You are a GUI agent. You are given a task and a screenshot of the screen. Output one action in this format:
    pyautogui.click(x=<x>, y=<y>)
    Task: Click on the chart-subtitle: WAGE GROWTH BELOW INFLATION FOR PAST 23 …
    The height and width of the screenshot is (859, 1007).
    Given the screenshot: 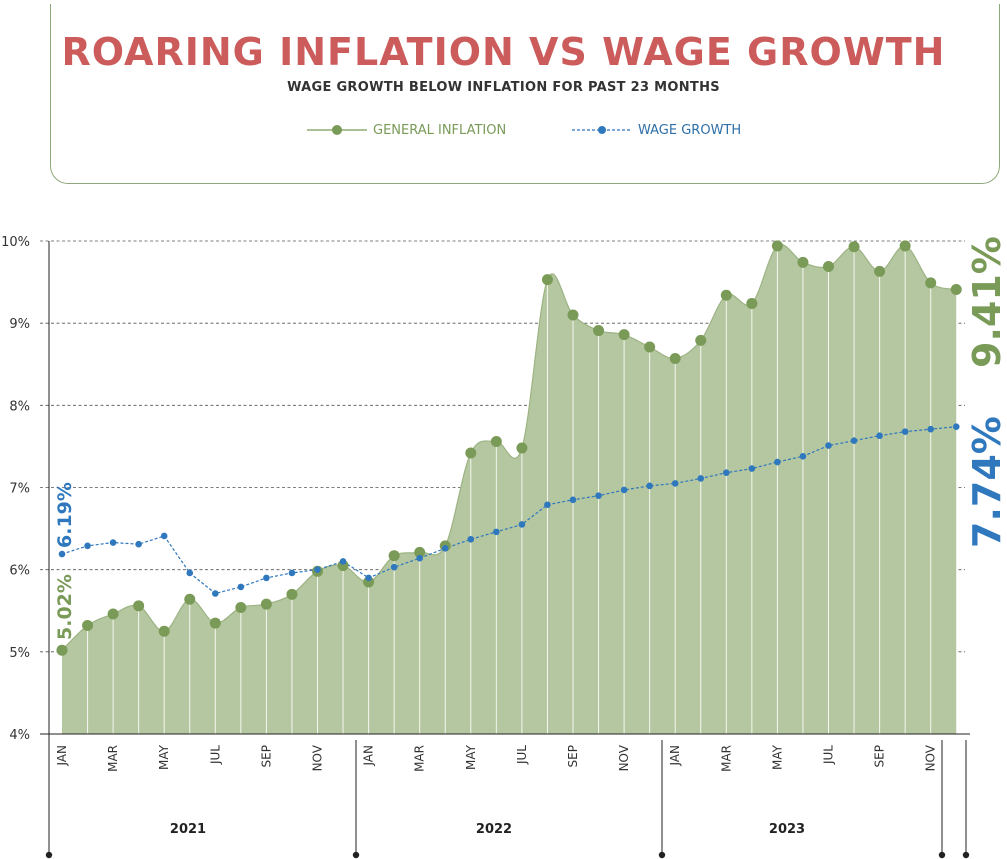 What is the action you would take?
    pyautogui.click(x=503, y=87)
    